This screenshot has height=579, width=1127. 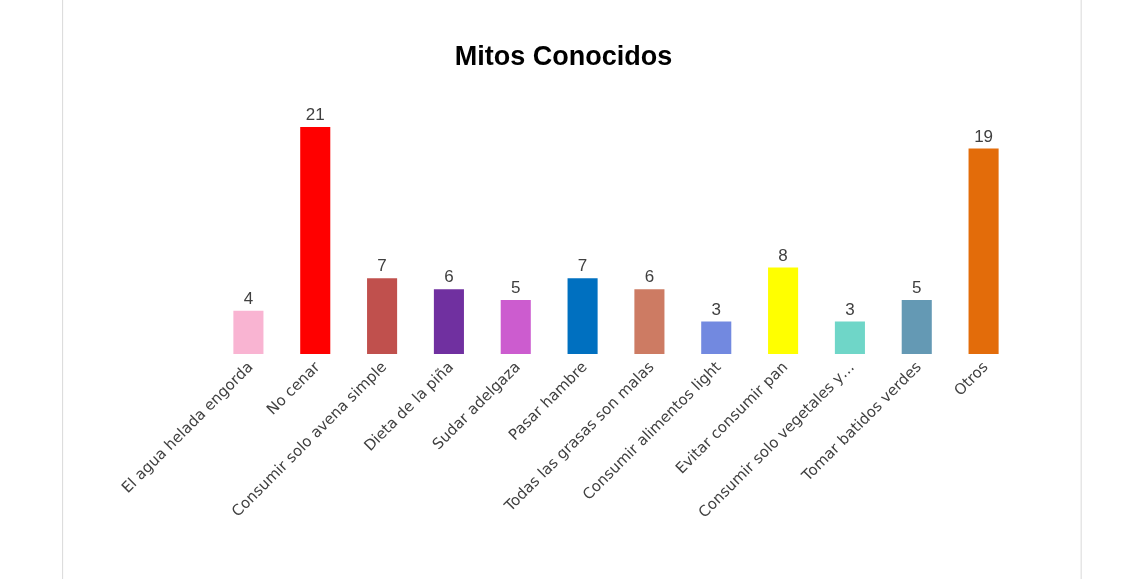 What do you see at coordinates (248, 298) in the screenshot?
I see `data-label: 4` at bounding box center [248, 298].